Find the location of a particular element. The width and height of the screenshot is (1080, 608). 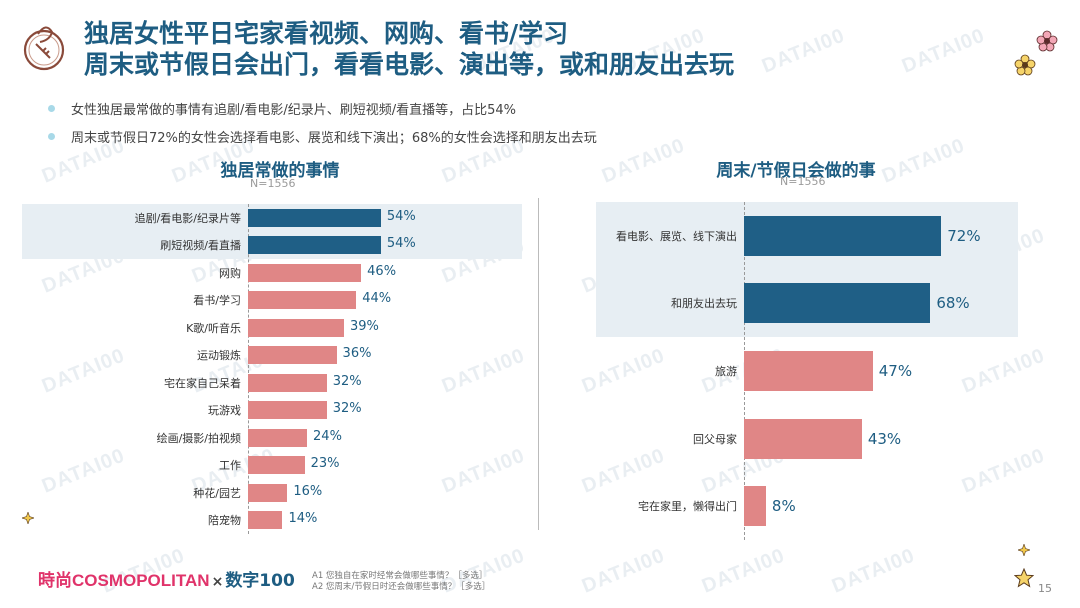

cosmopolitan-logo: 時尚COSMOPOLITAN is located at coordinates (124, 580).